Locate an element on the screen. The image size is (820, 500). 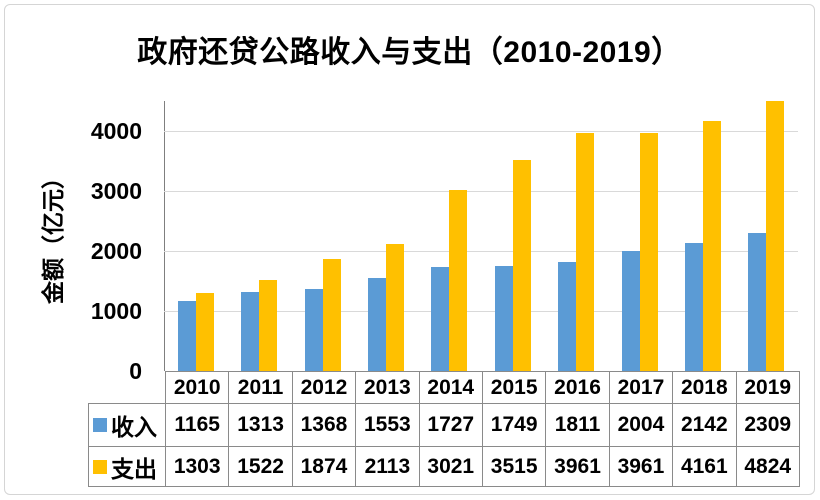
bar-expense-2018 is located at coordinates (711, 246).